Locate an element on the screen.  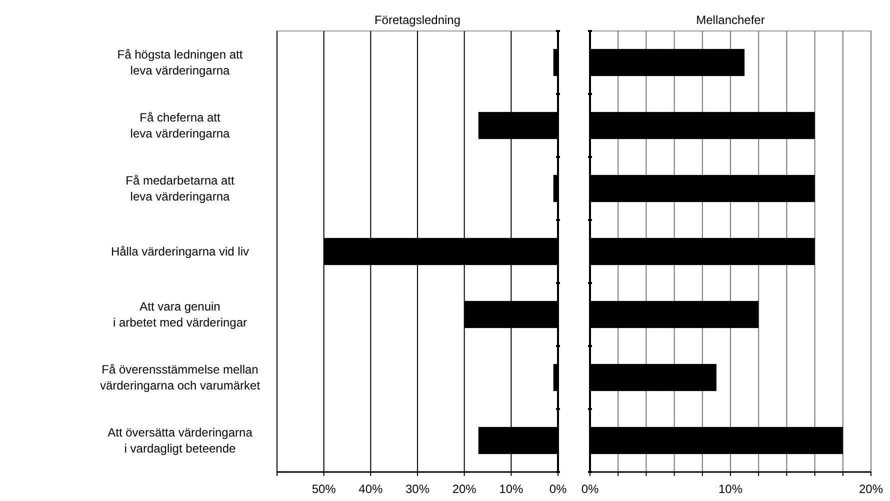
y-tick-label: Att vara genuin i arbetet med värderingar is located at coordinates (180, 315).